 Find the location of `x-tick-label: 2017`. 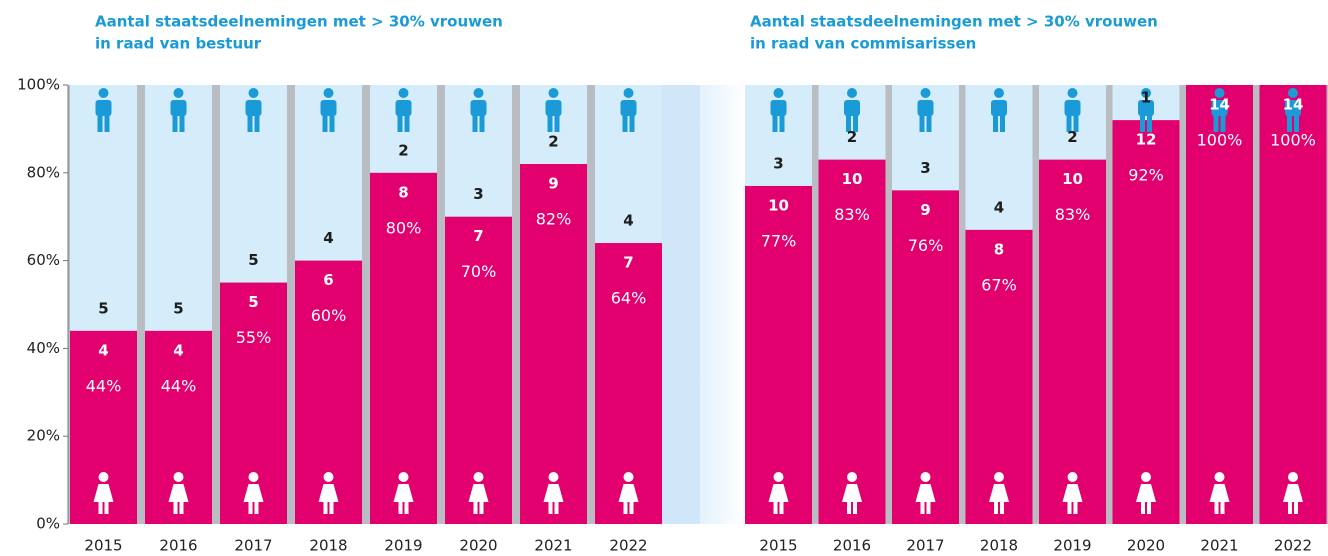

x-tick-label: 2017 is located at coordinates (925, 546).